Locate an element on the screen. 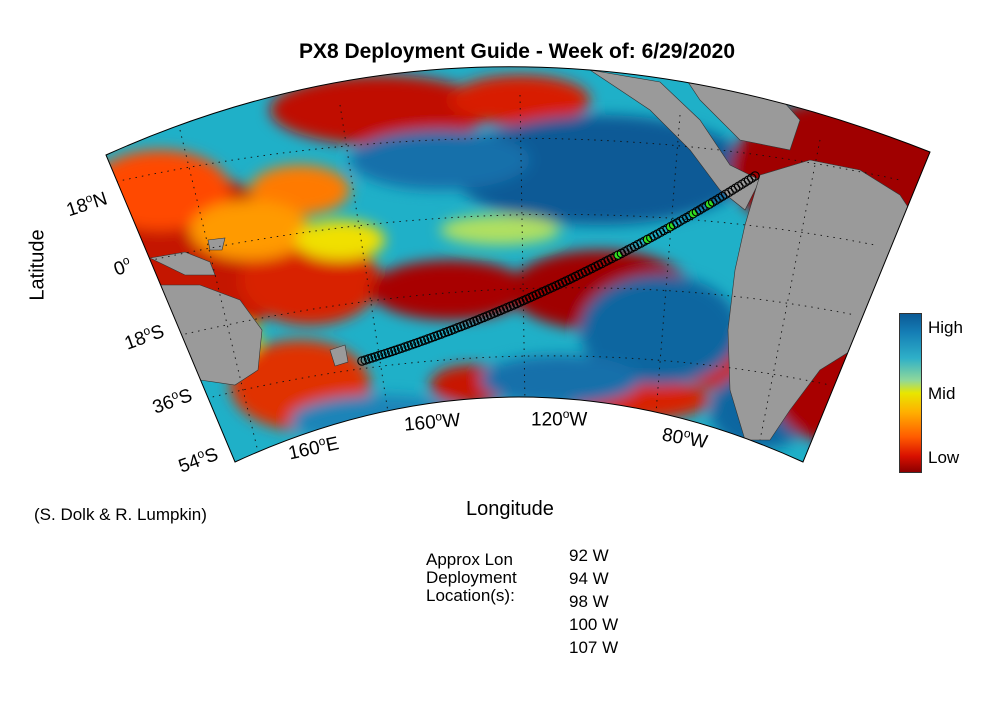  deployment-longitude: 94 W is located at coordinates (589, 578).